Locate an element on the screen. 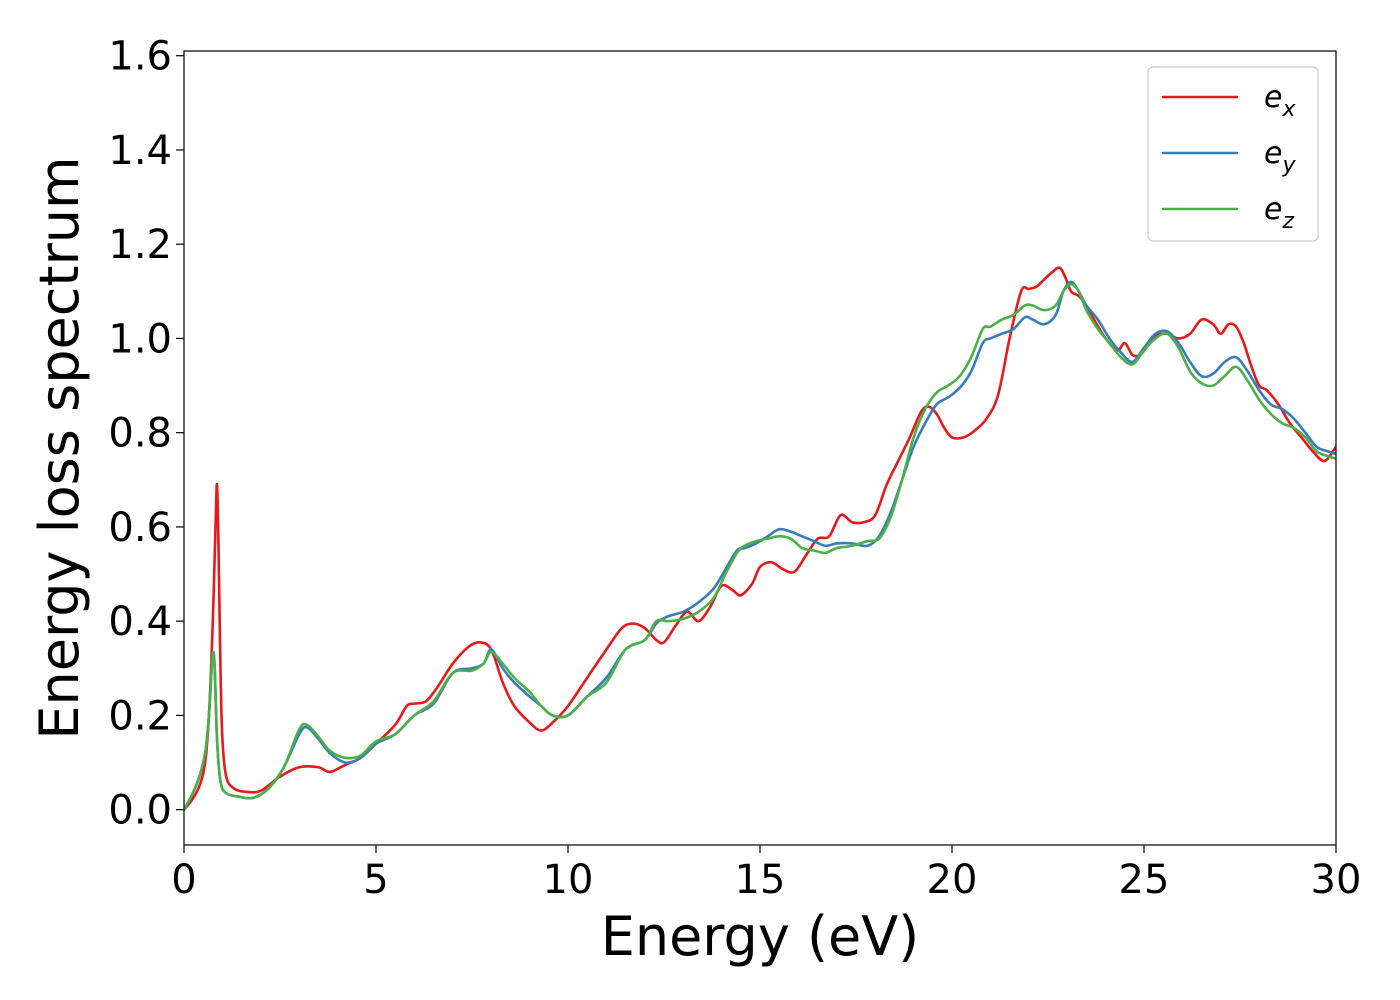  x-tick-label: 5 is located at coordinates (375, 880).